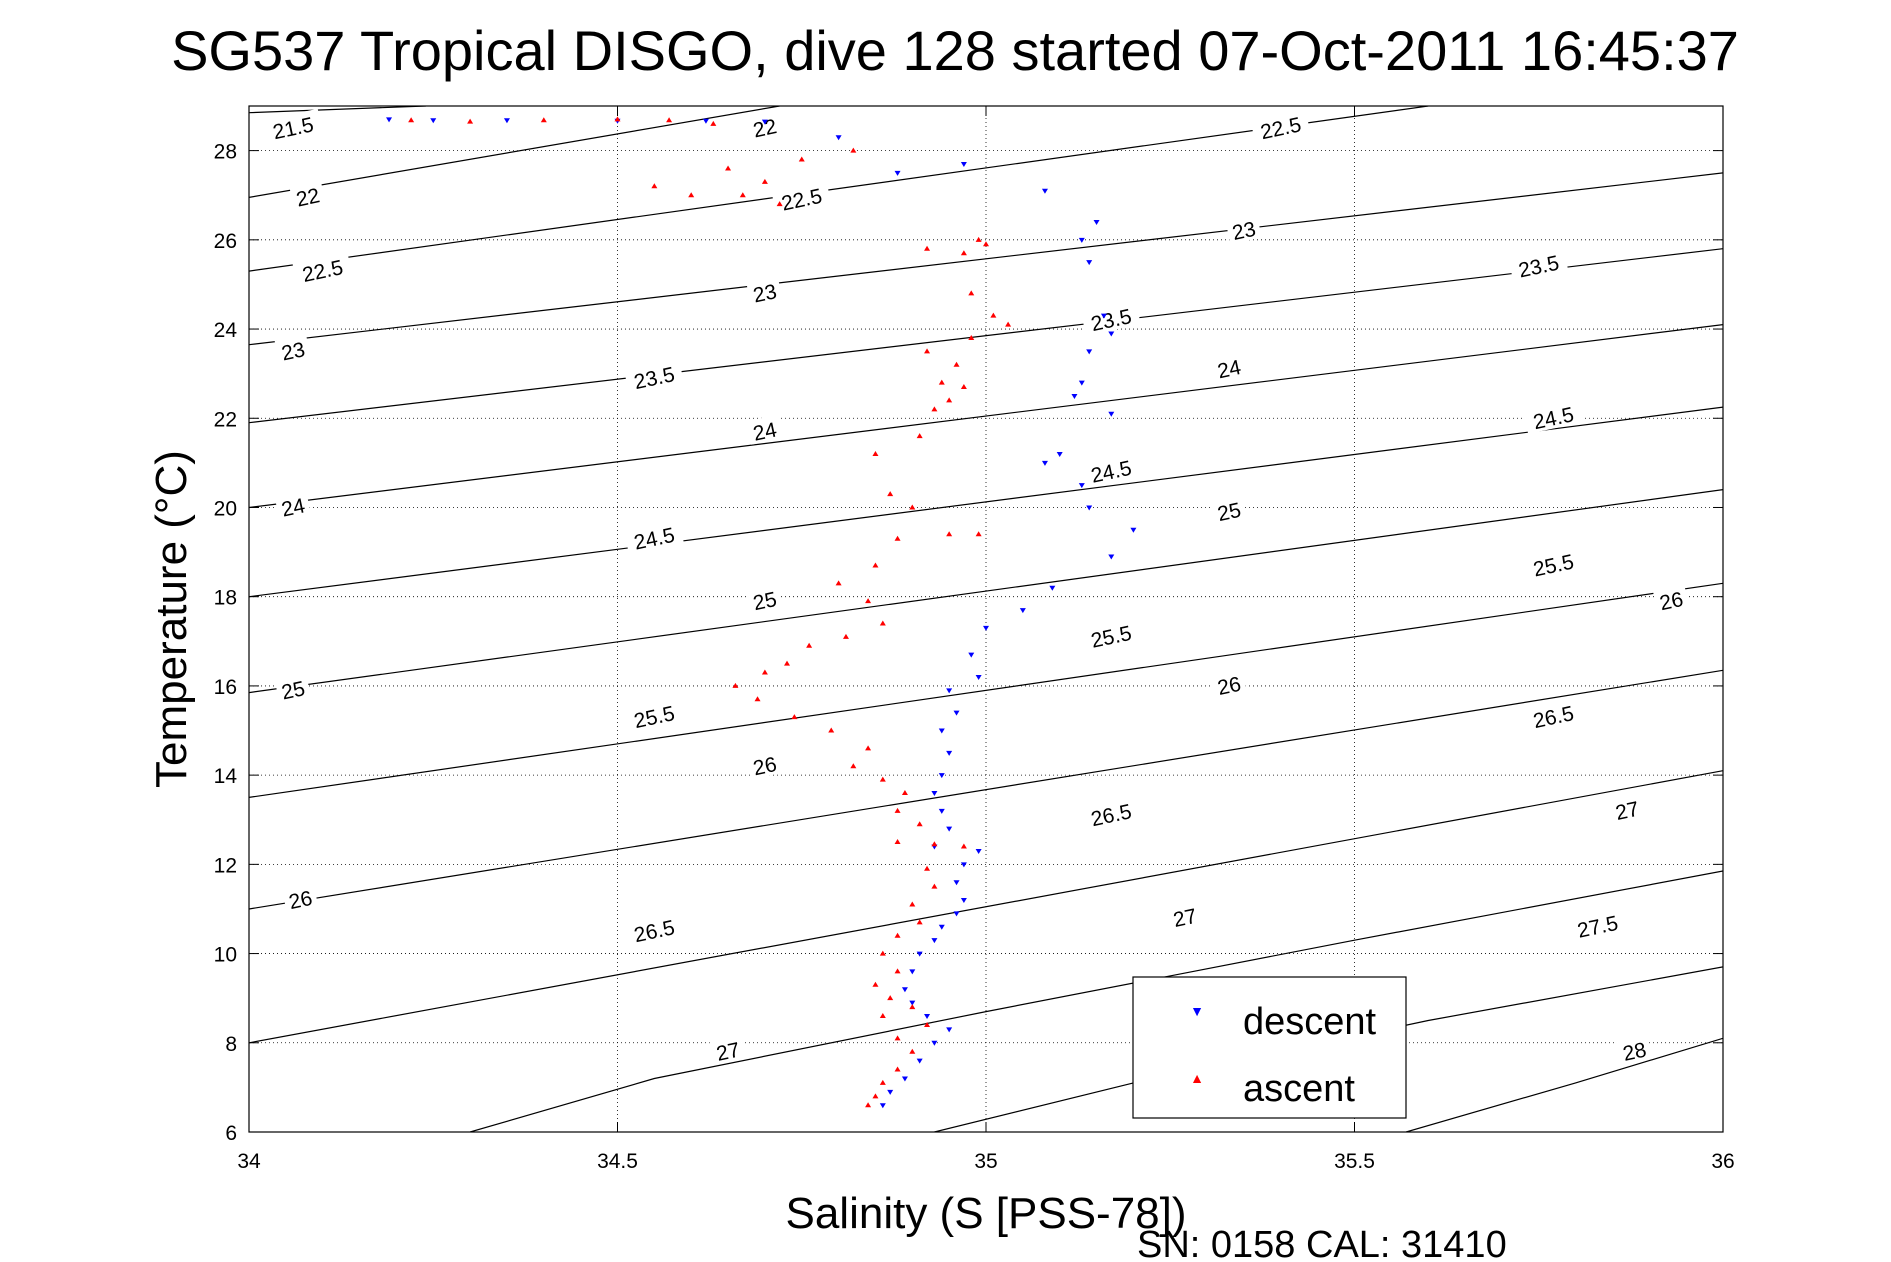  I want to click on contour-label: 23, so click(1244, 231).